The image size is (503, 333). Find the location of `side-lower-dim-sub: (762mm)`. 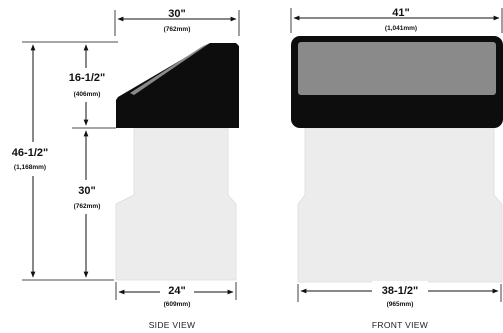

side-lower-dim-sub: (762mm) is located at coordinates (87, 206).